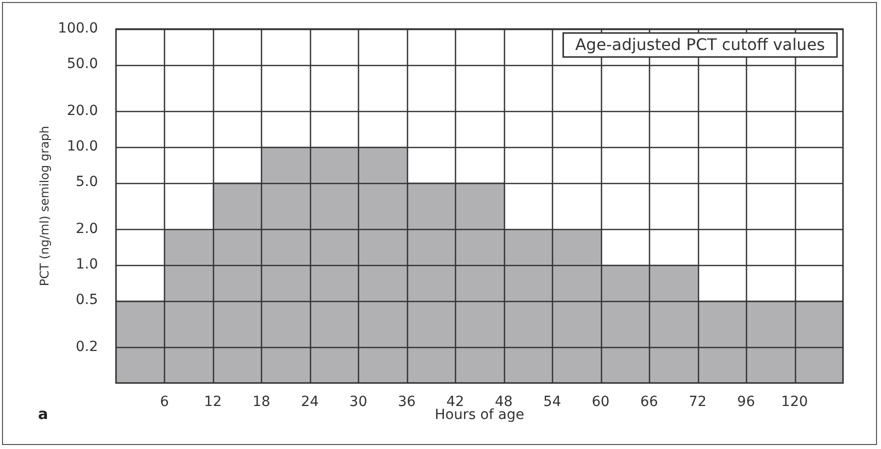  Describe the element at coordinates (87, 264) in the screenshot. I see `y-tick-label: 1.0` at that location.